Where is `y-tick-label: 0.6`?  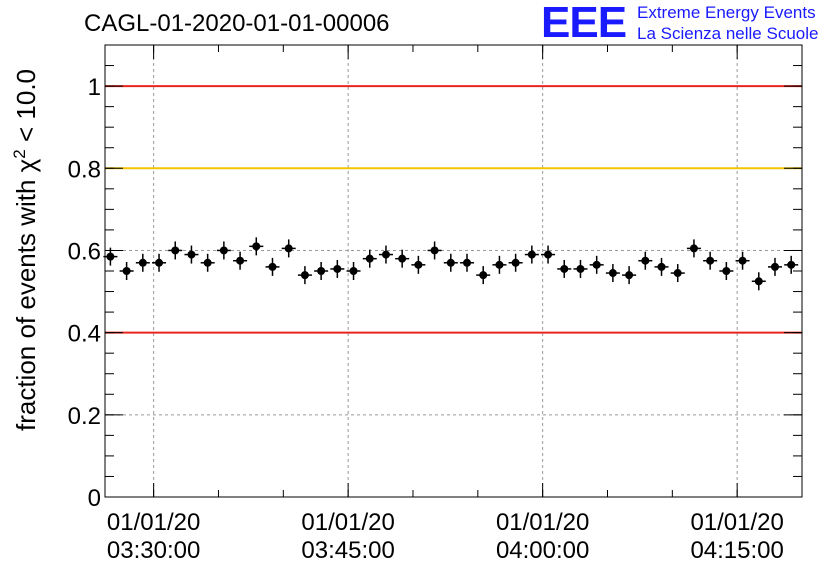 y-tick-label: 0.6 is located at coordinates (84, 251).